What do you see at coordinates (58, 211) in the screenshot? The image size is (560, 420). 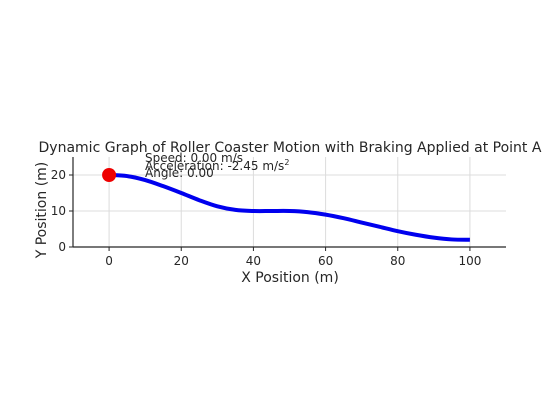 I see `y-tick-label: 10` at bounding box center [58, 211].